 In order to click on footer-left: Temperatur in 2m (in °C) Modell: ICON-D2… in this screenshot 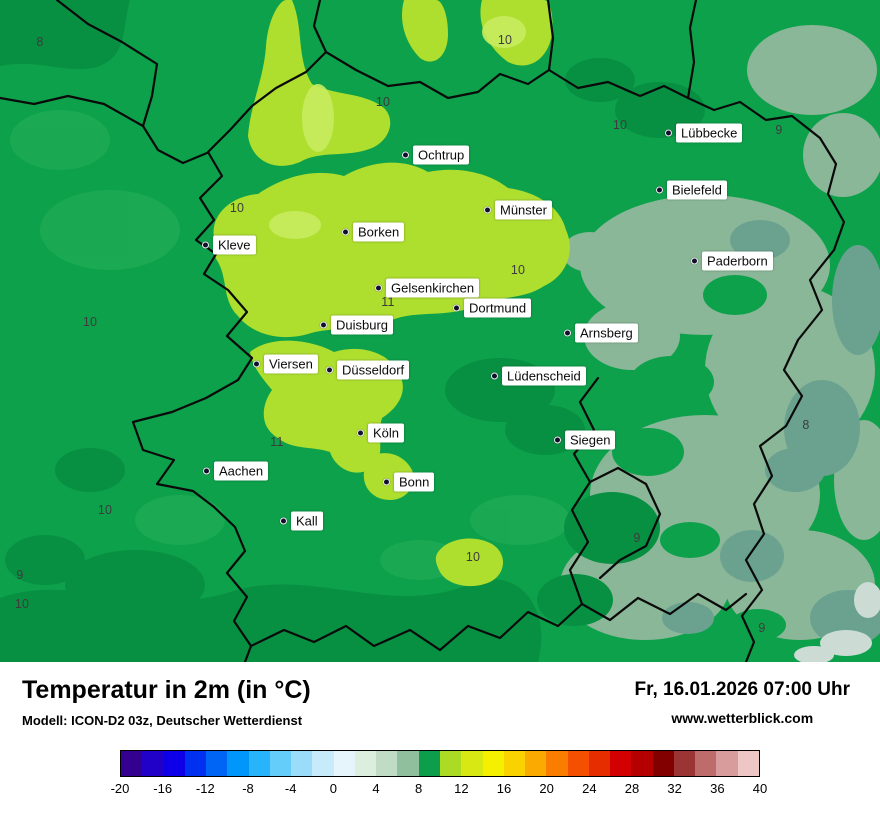, I will do `click(166, 702)`.